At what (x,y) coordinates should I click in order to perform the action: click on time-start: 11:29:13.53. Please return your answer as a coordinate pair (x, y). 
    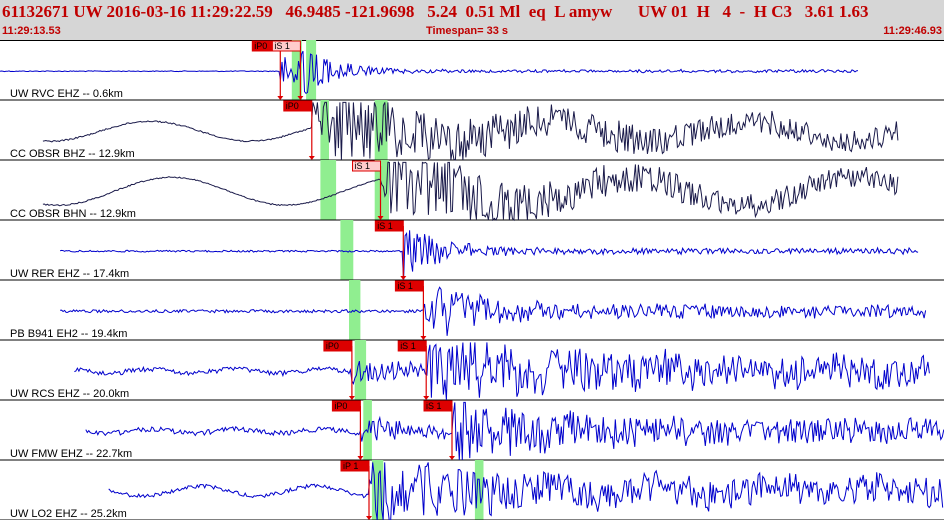
    Looking at the image, I should click on (31, 31).